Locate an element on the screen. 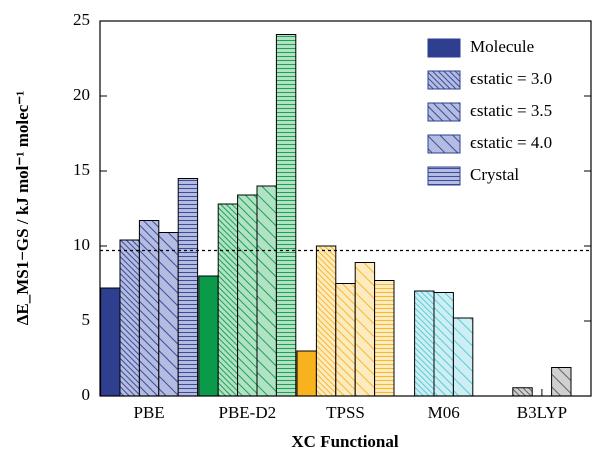 This screenshot has height=457, width=602. legend-label: ϵstatic = 3.0 is located at coordinates (511, 78).